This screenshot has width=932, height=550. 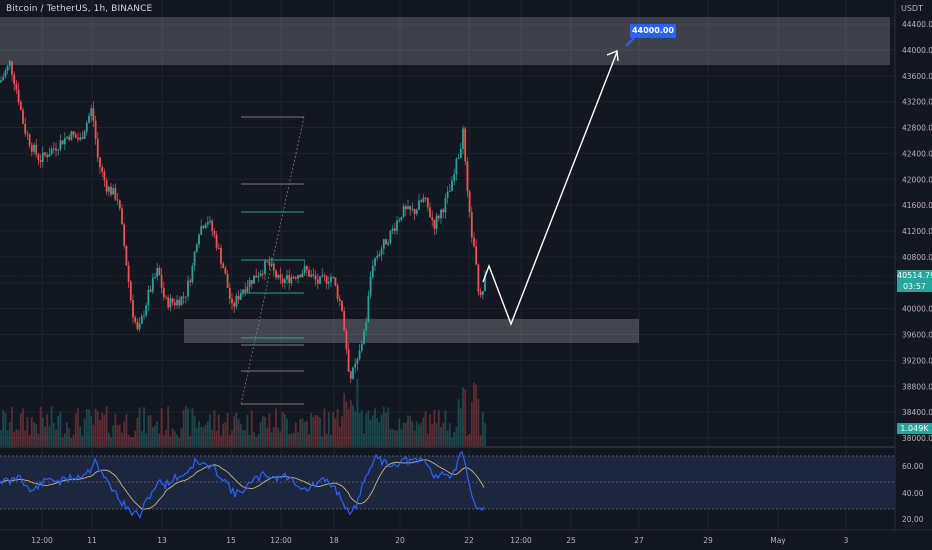 I want to click on time-axis-label: May, so click(x=778, y=540).